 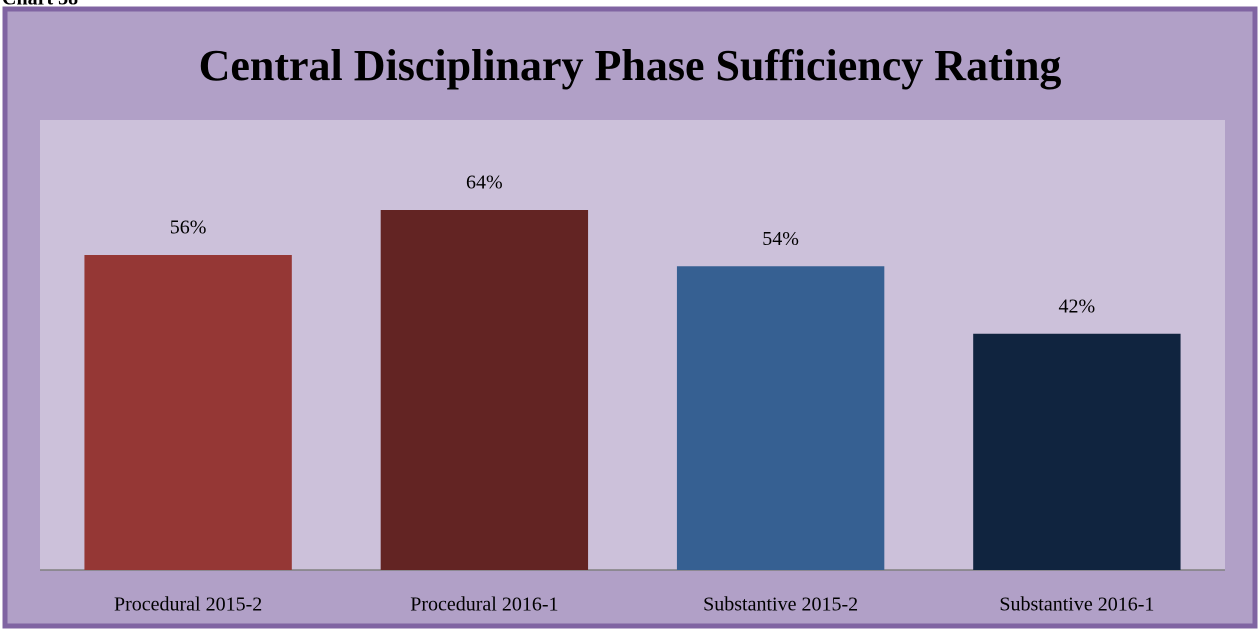 What do you see at coordinates (40, 5) in the screenshot?
I see `chart-caption: Chart 38` at bounding box center [40, 5].